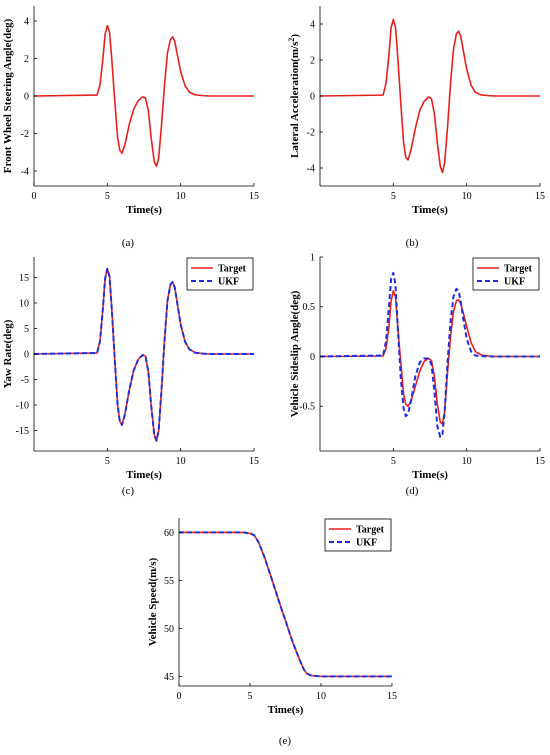 This screenshot has height=755, width=550. I want to click on y-axis-label: Yaw Rate(deg), so click(8, 353).